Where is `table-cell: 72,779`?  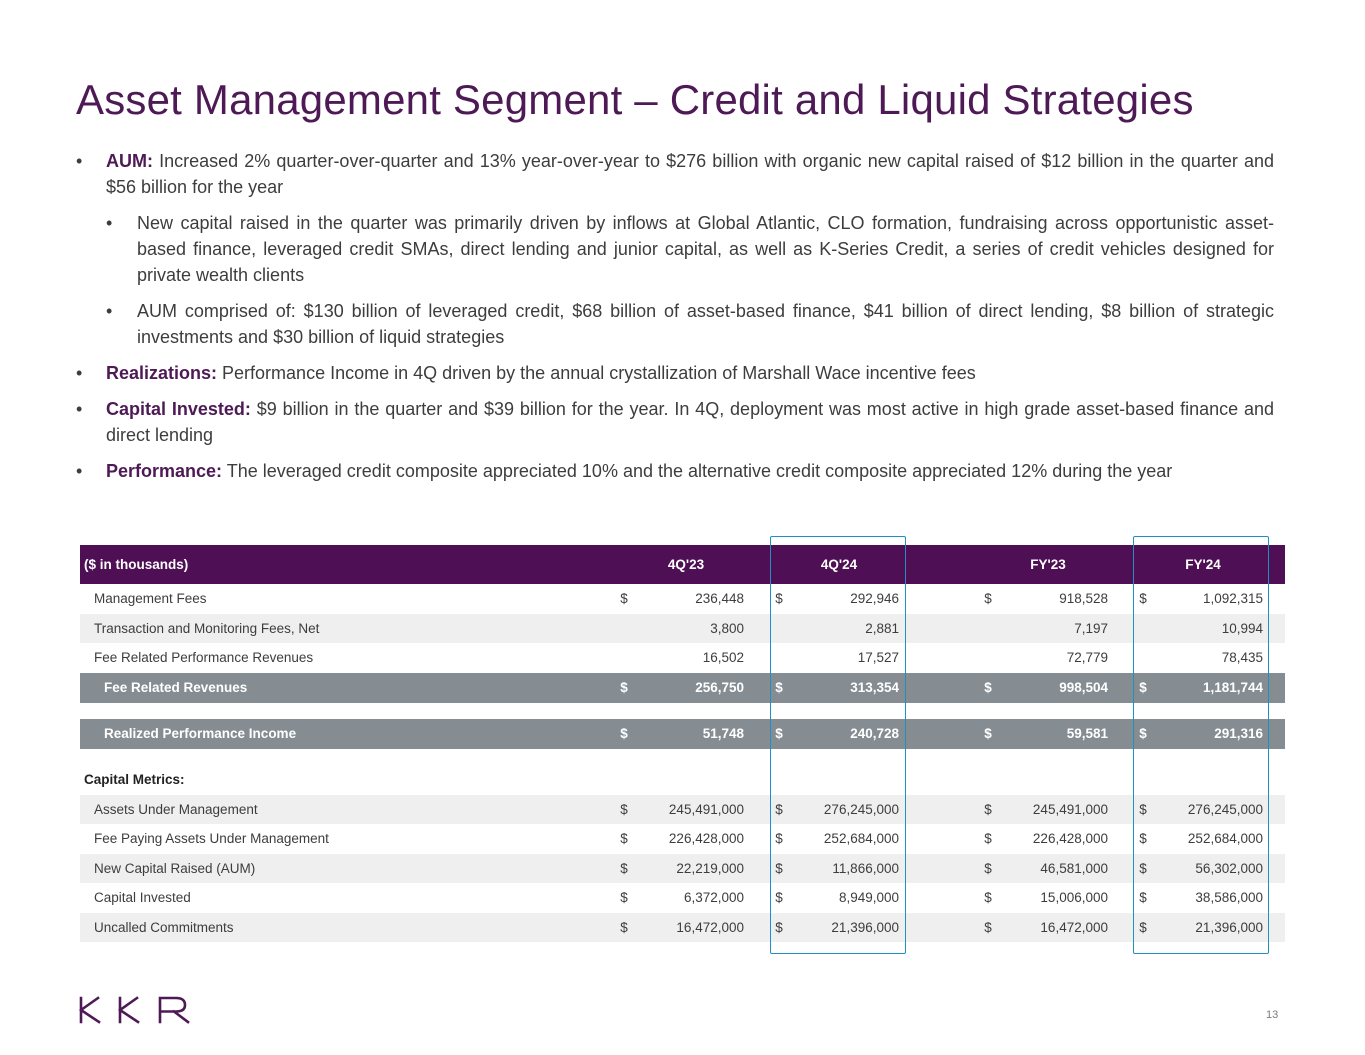
table-cell: 72,779 is located at coordinates (1087, 658).